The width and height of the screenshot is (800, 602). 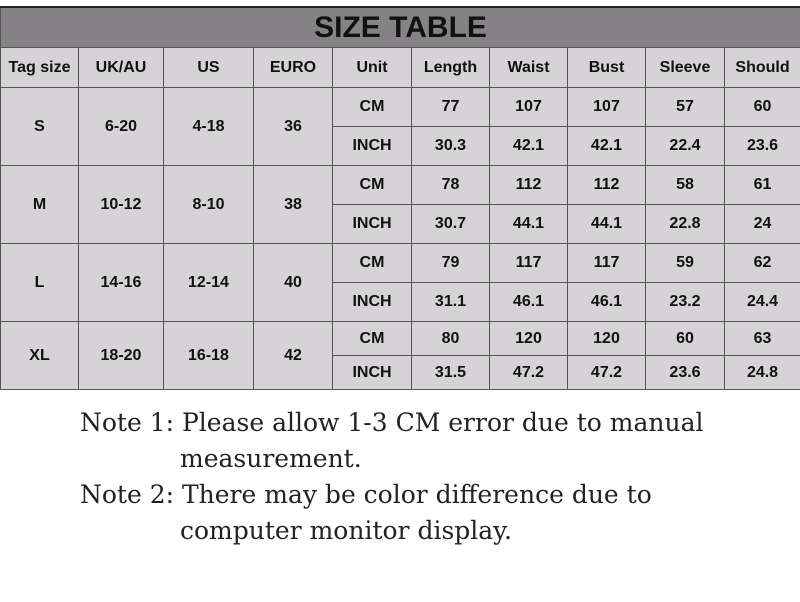 What do you see at coordinates (121, 282) in the screenshot?
I see `size-uk-cell: 14-16` at bounding box center [121, 282].